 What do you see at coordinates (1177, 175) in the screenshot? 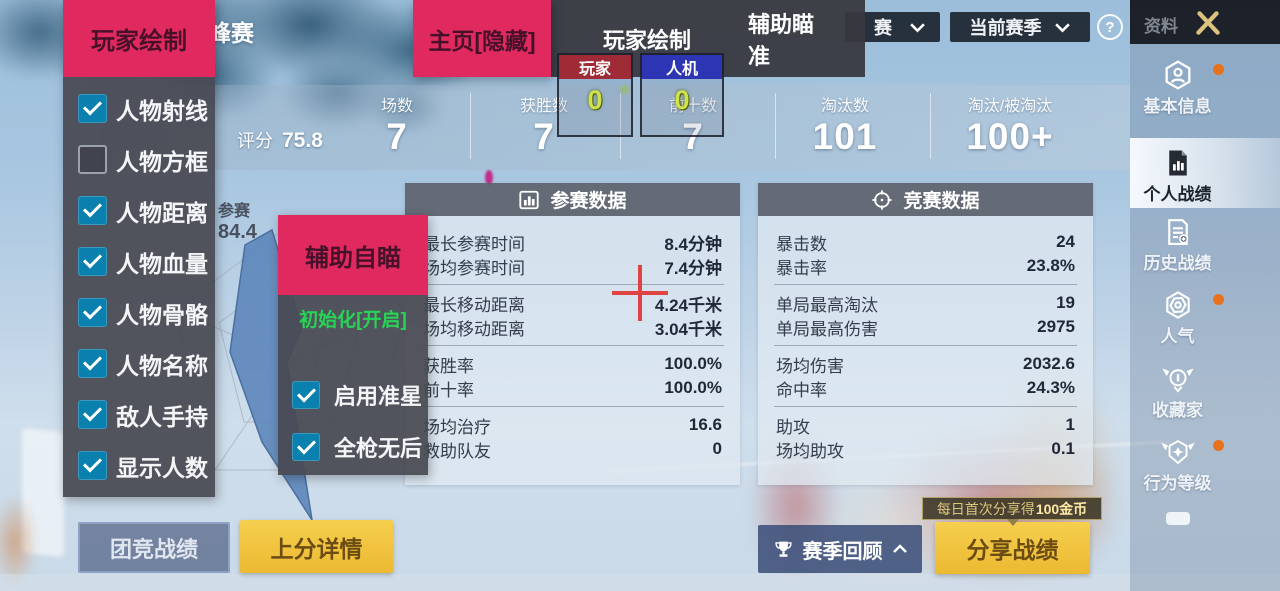
I see `sidebar-item-personal-record: 个人战绩` at bounding box center [1177, 175].